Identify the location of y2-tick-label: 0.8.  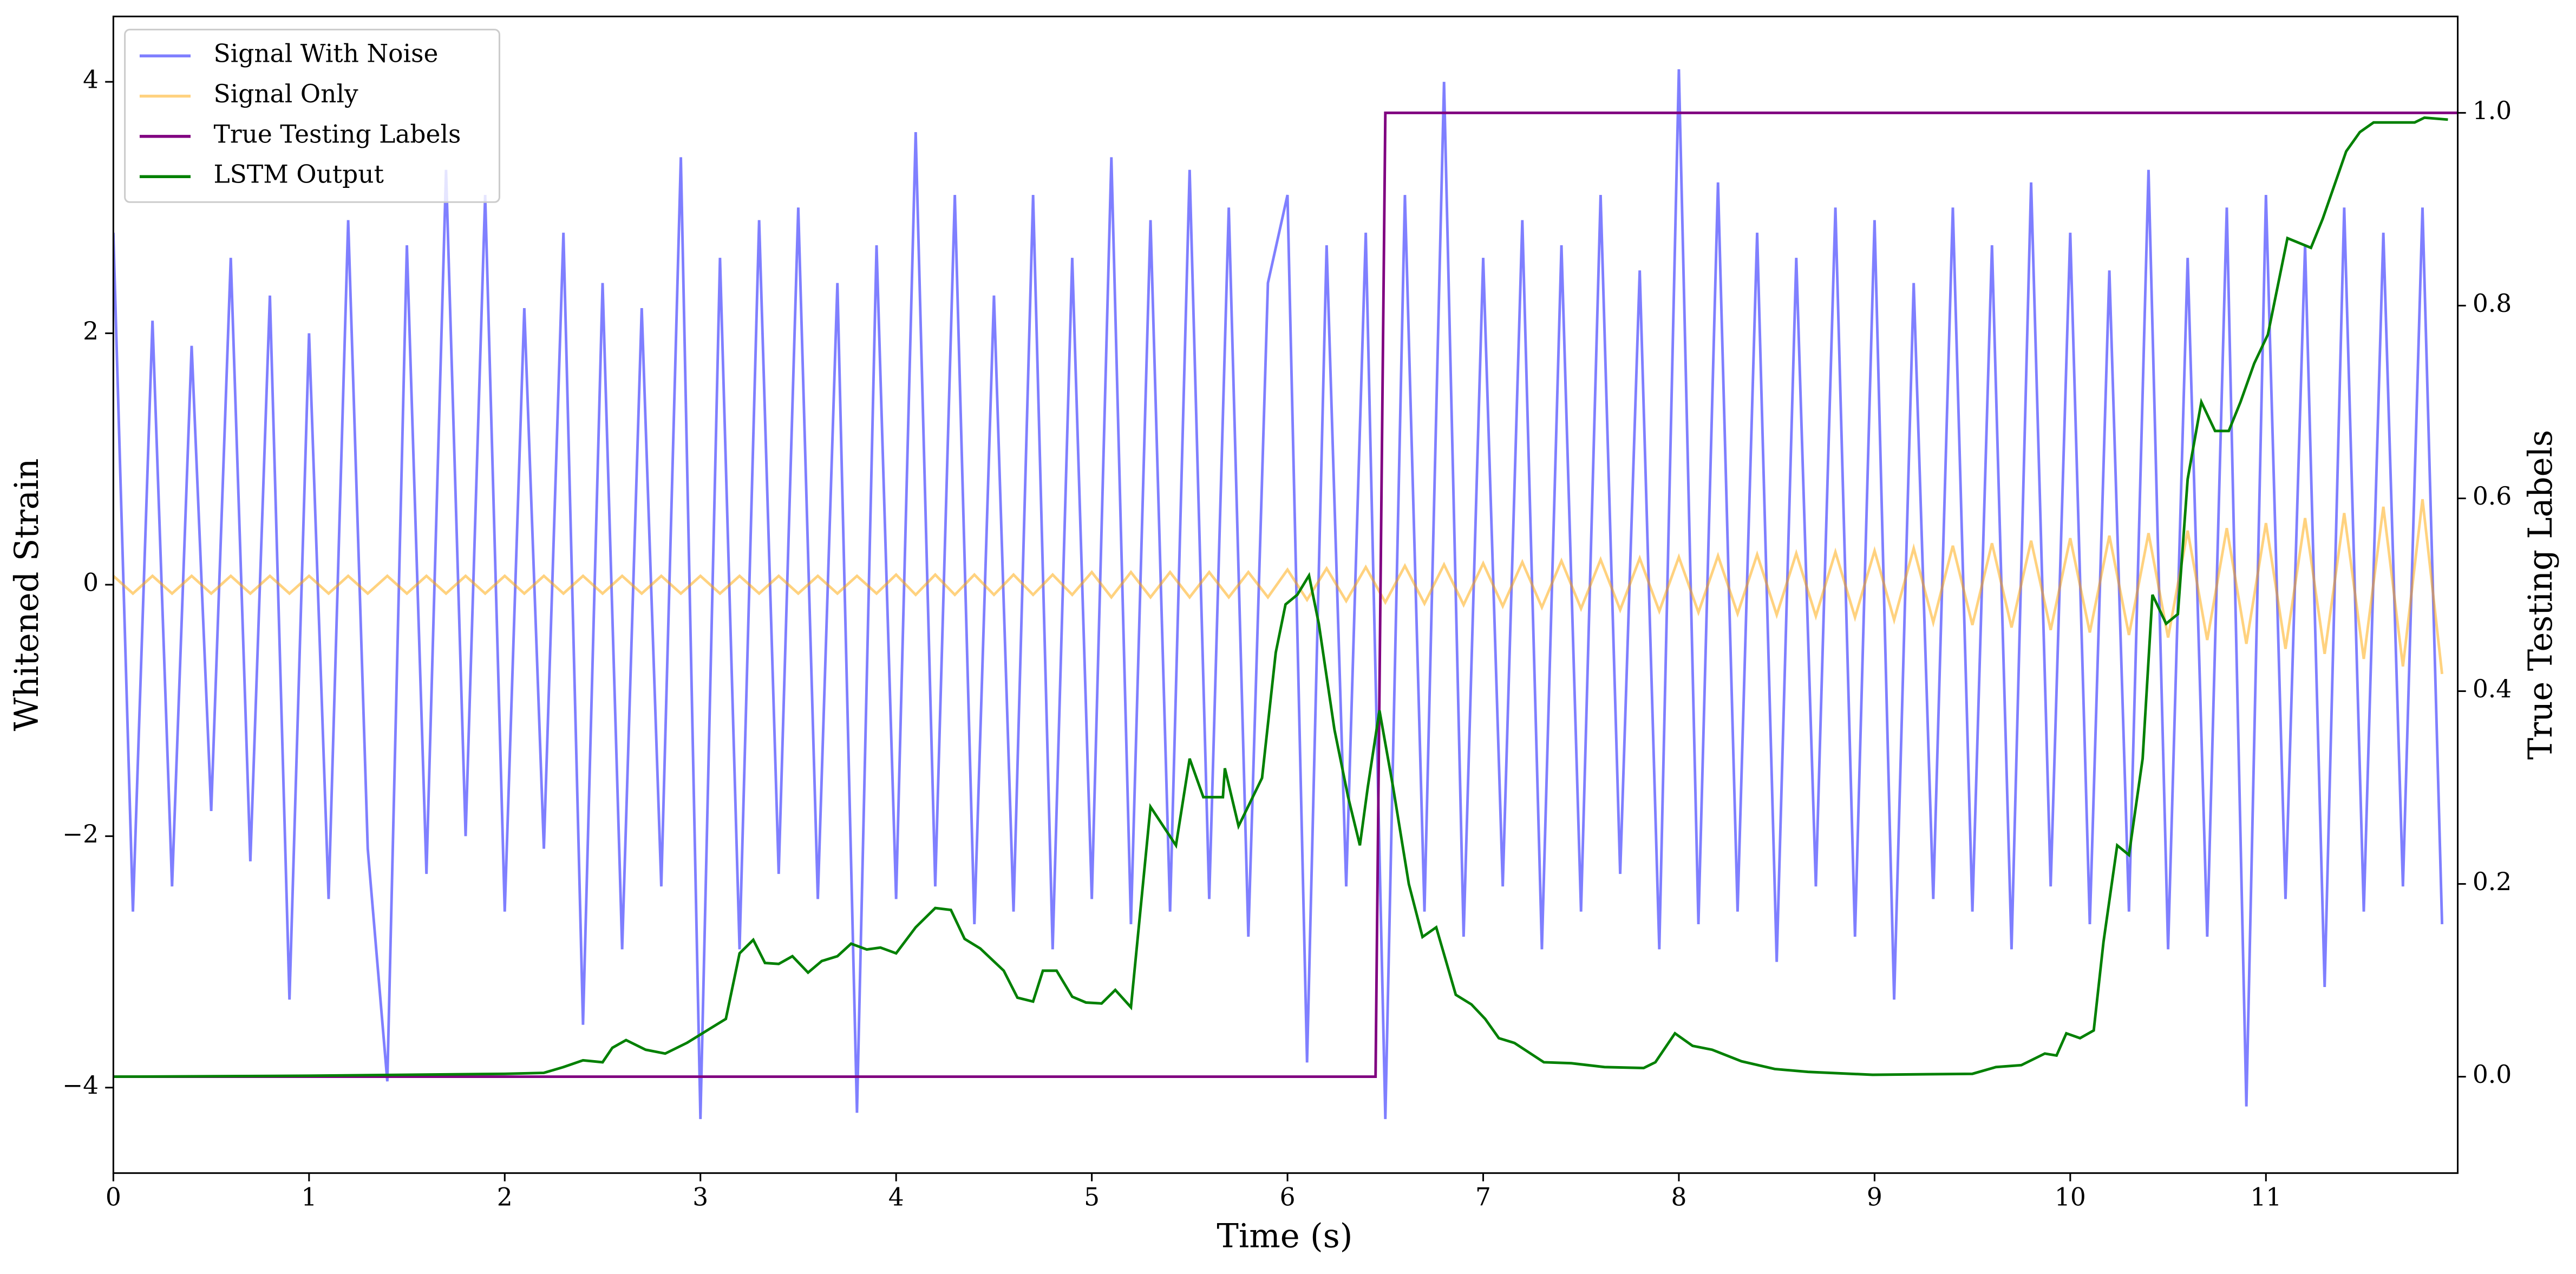
(2492, 303).